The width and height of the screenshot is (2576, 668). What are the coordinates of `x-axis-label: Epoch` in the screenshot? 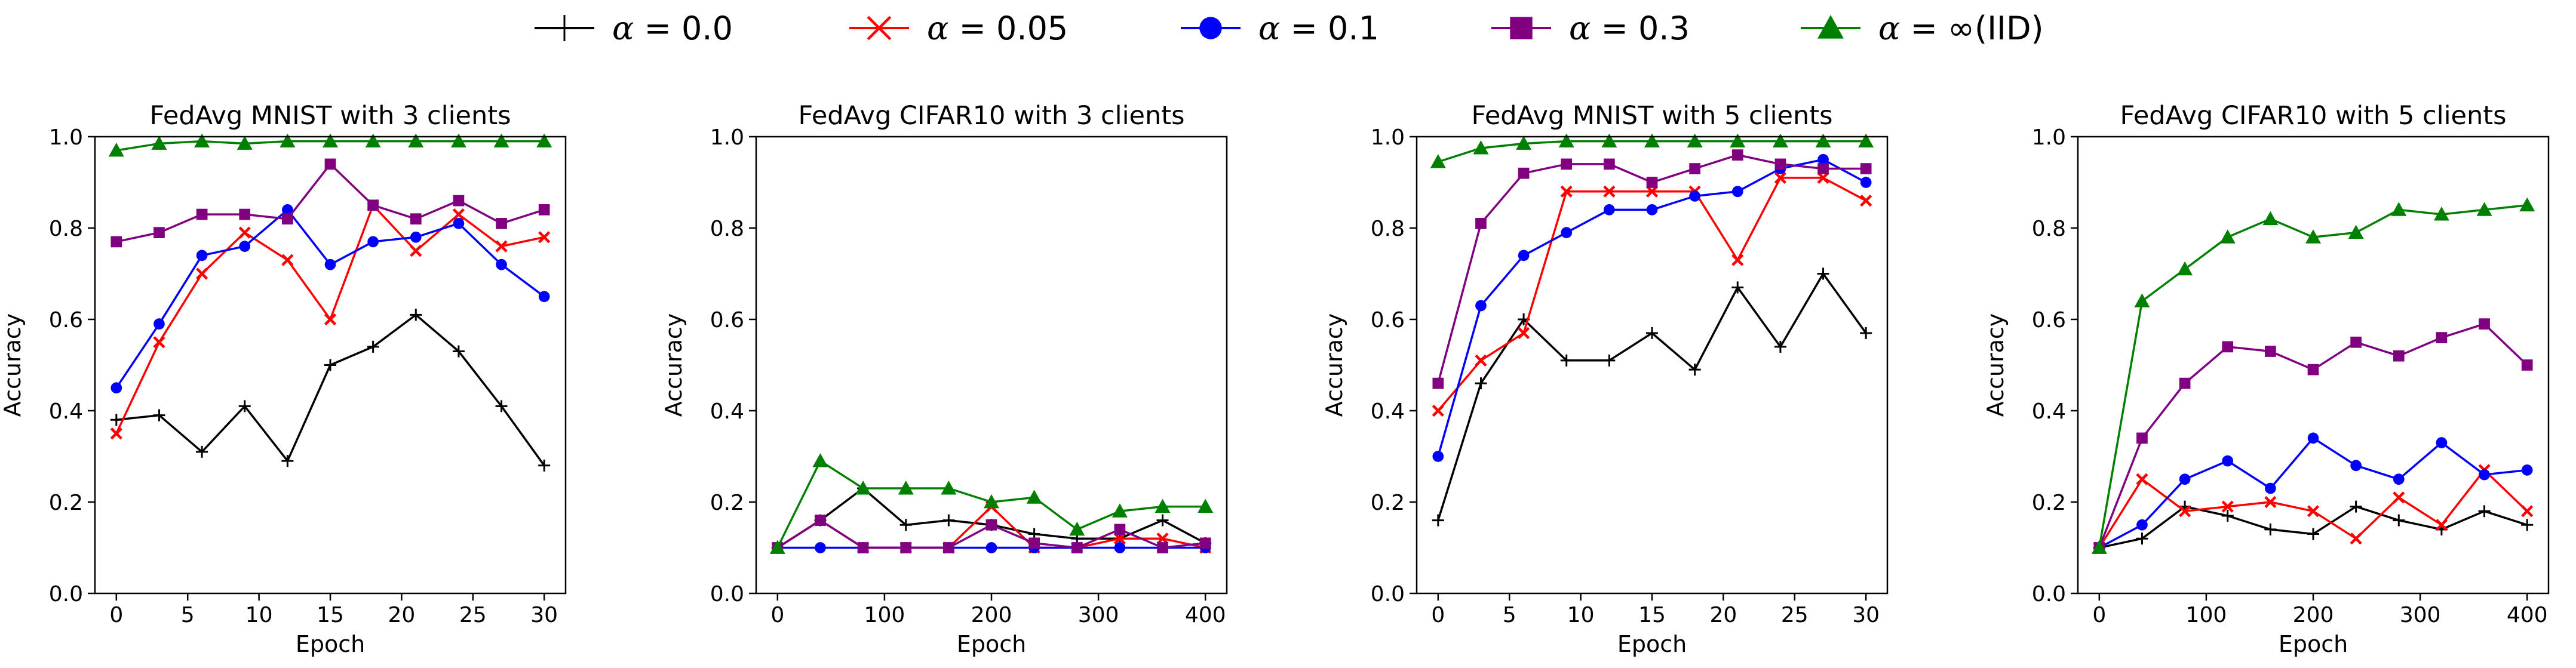 It's located at (1652, 644).